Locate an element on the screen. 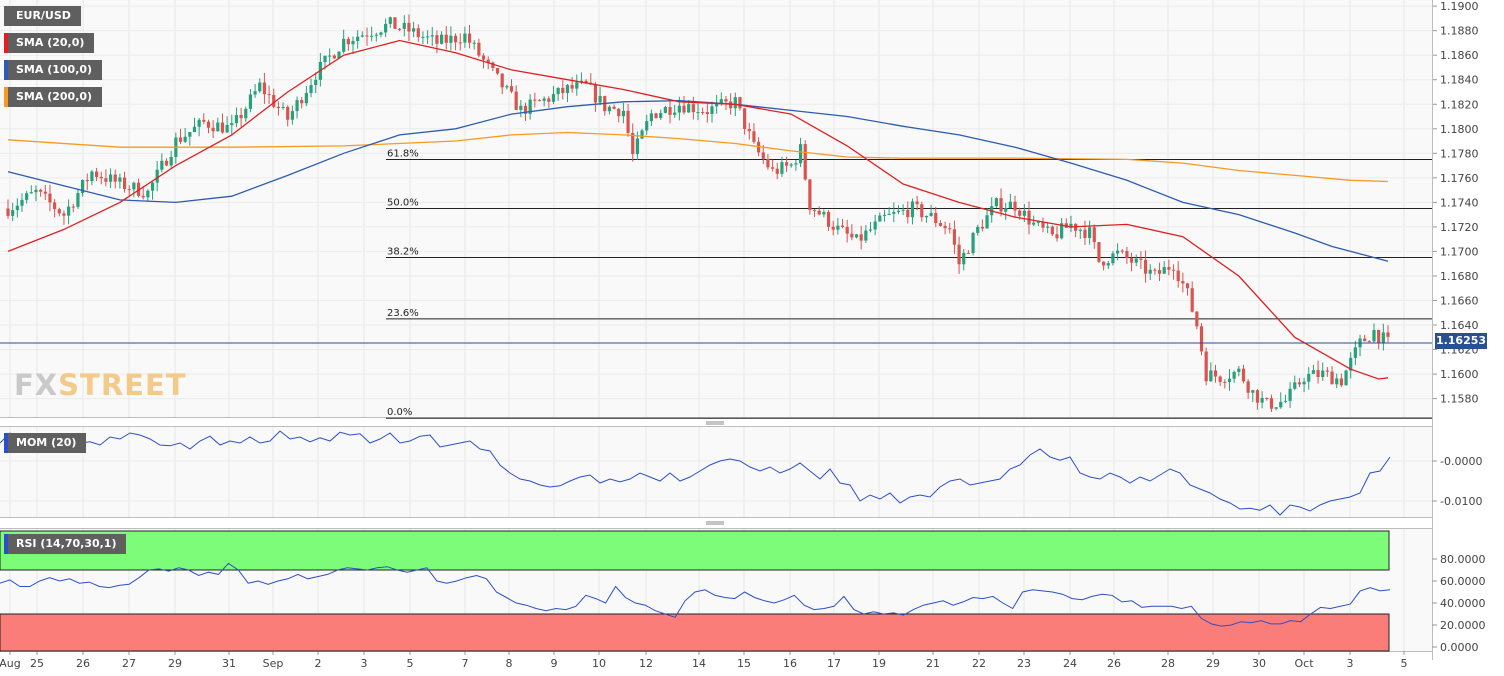 This screenshot has width=1504, height=676. mom-line is located at coordinates (695, 473).